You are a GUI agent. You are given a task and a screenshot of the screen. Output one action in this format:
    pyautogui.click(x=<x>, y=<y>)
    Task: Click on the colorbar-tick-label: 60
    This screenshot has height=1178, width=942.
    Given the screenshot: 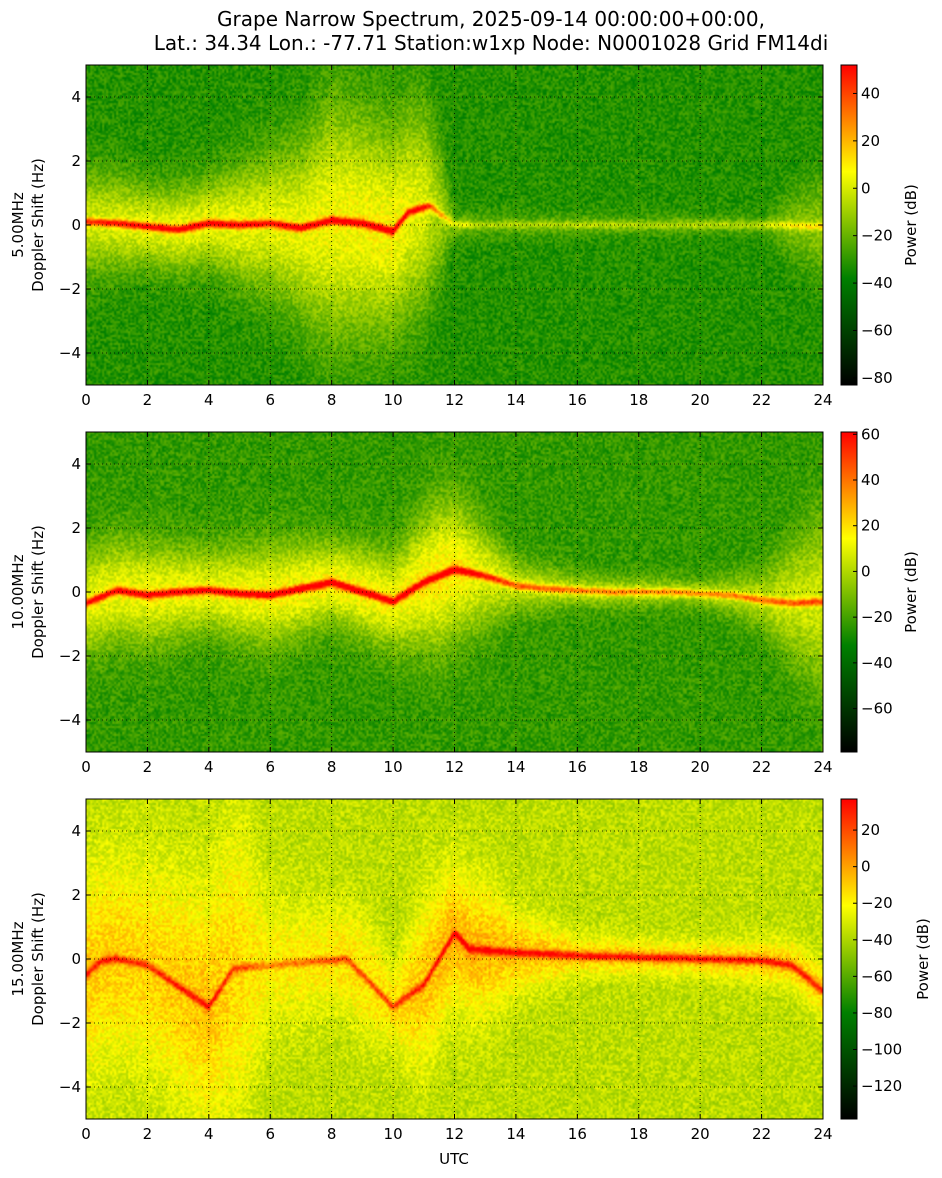 What is the action you would take?
    pyautogui.click(x=870, y=434)
    